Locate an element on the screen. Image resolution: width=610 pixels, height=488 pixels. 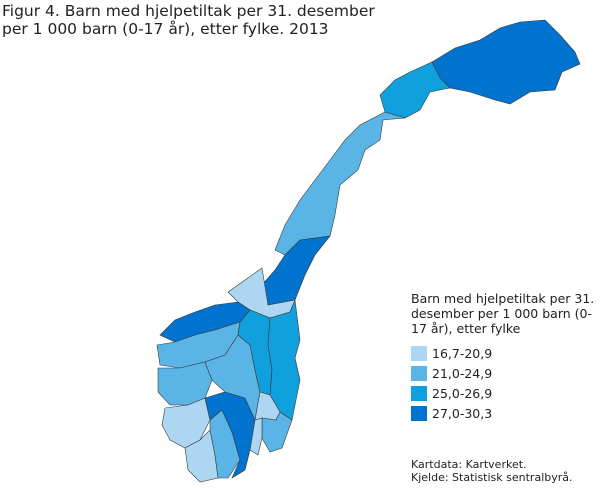
region-nordland is located at coordinates (340, 183).